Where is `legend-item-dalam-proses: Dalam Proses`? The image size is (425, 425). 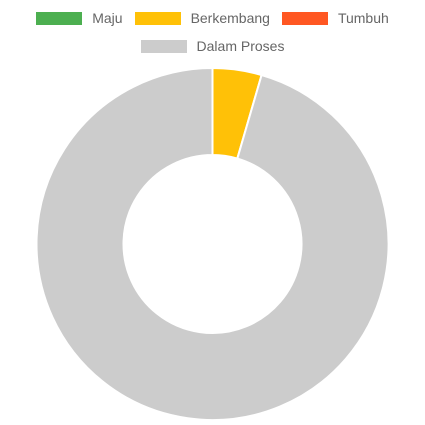 legend-item-dalam-proses: Dalam Proses is located at coordinates (212, 46).